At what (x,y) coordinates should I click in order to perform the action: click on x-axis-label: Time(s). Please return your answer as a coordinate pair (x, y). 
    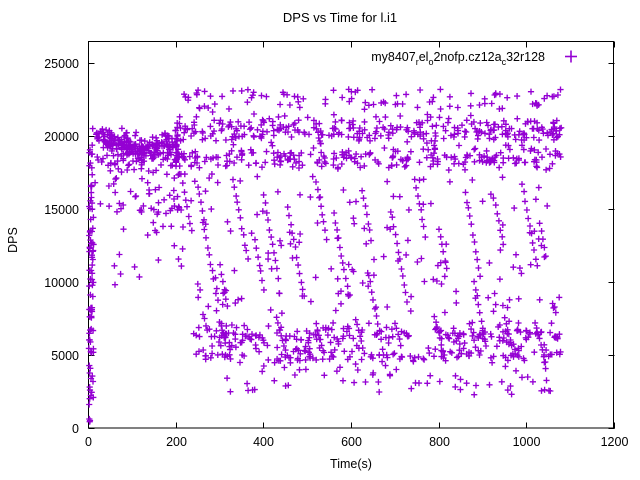
    Looking at the image, I should click on (351, 464).